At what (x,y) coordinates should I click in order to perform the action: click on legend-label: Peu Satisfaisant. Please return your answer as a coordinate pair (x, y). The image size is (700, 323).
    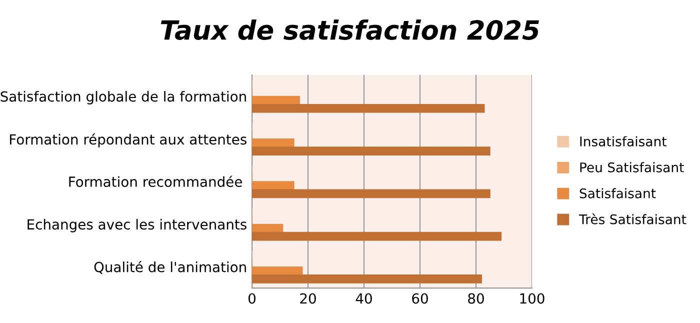
    Looking at the image, I should click on (632, 167).